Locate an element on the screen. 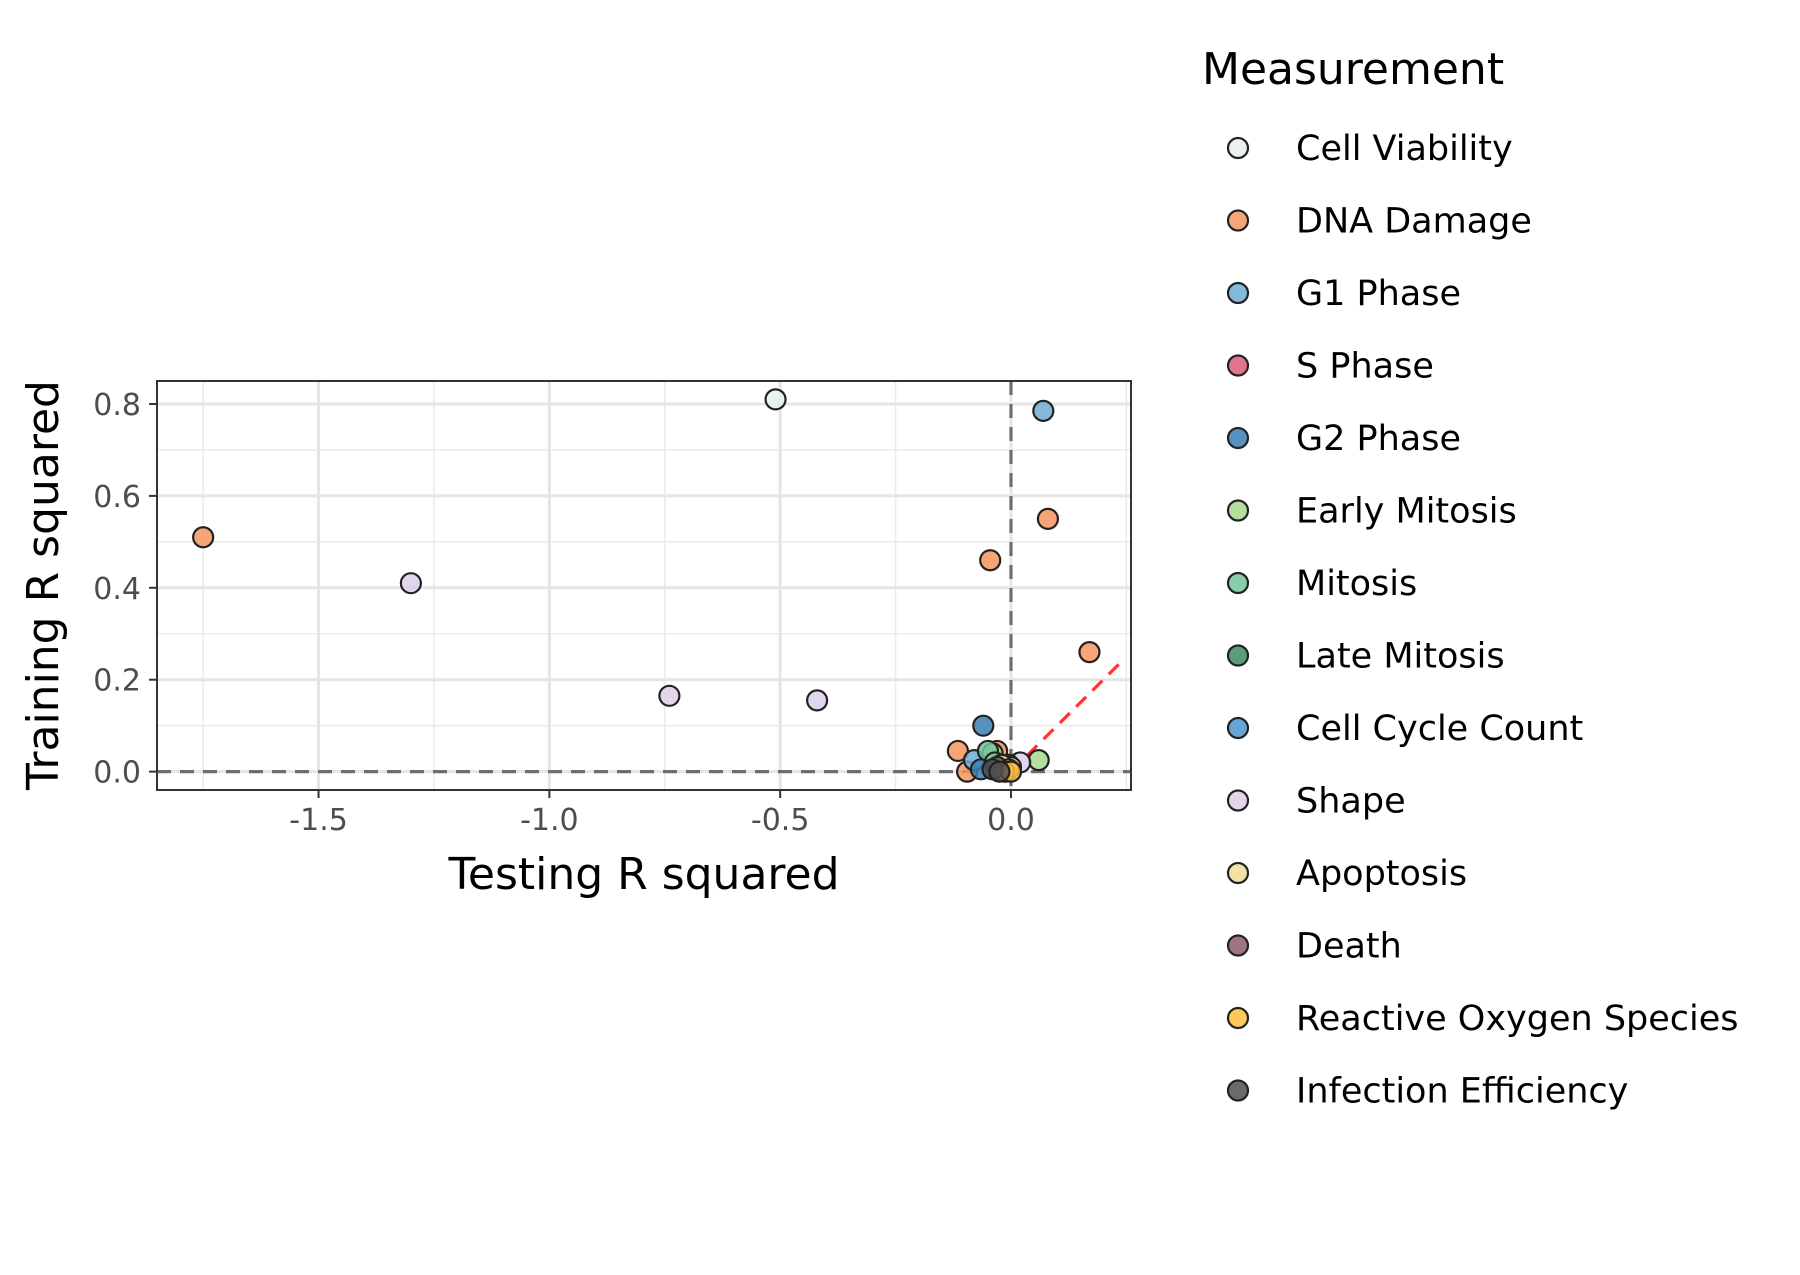  identity-reference-line is located at coordinates (1066, 716).